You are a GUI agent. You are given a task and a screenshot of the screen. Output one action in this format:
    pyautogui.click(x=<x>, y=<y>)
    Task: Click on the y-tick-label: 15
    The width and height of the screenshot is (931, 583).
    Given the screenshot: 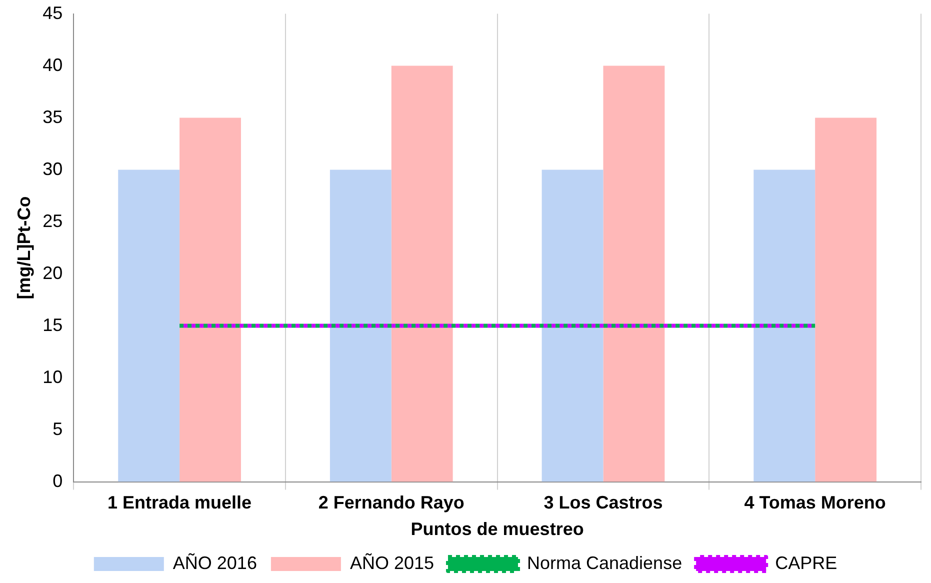 What is the action you would take?
    pyautogui.click(x=52, y=324)
    